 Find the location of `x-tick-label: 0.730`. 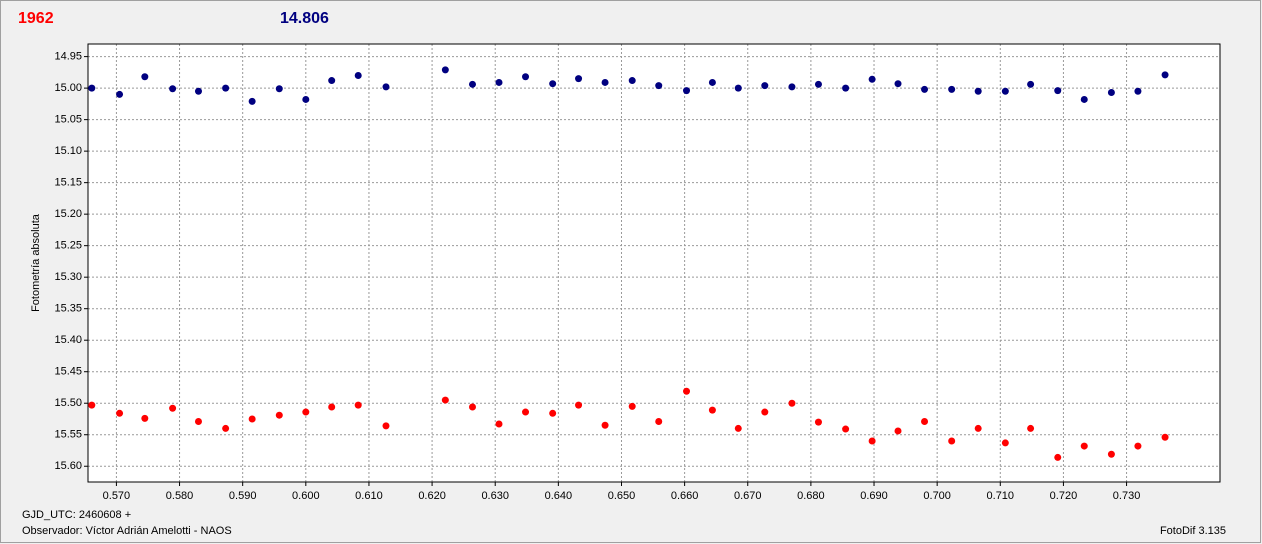

x-tick-label: 0.730 is located at coordinates (1127, 496).